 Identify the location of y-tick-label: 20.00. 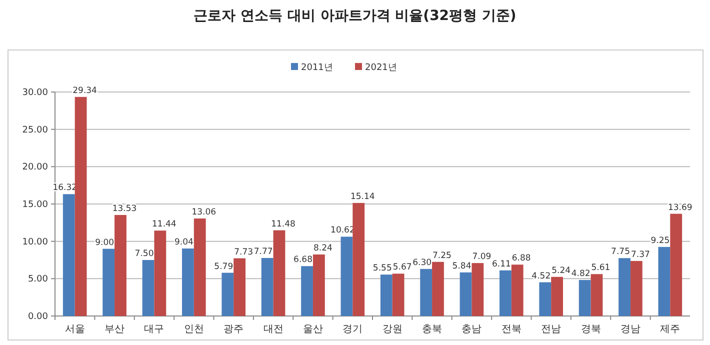
(35, 167).